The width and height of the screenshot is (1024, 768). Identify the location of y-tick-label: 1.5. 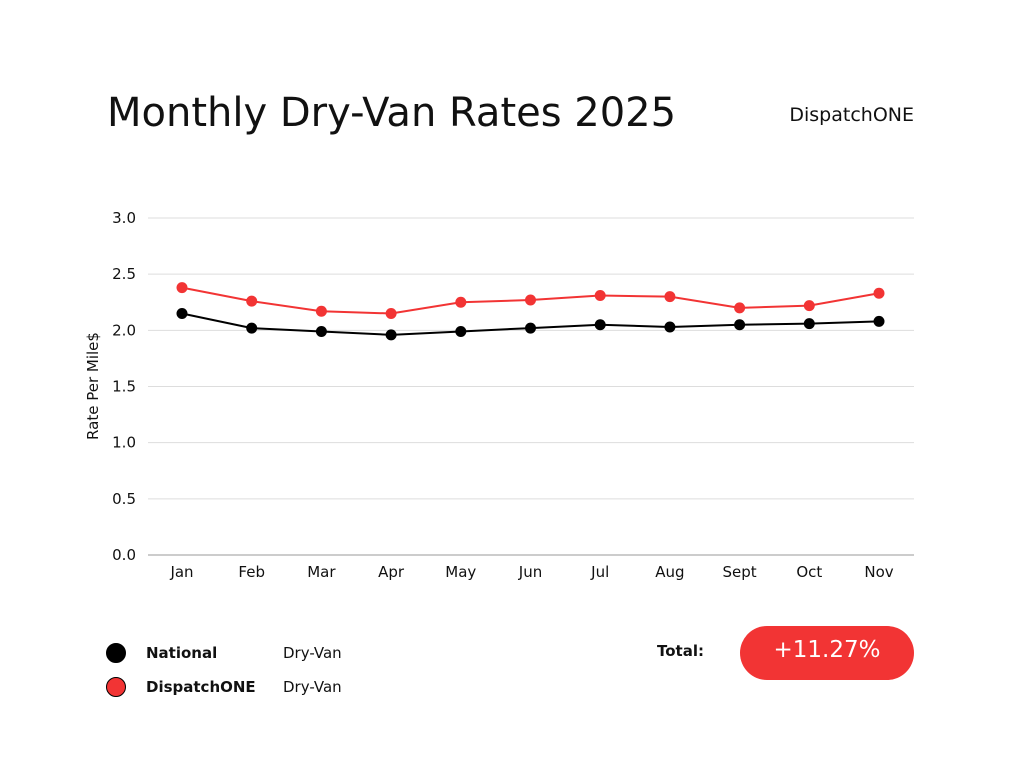
(124, 387).